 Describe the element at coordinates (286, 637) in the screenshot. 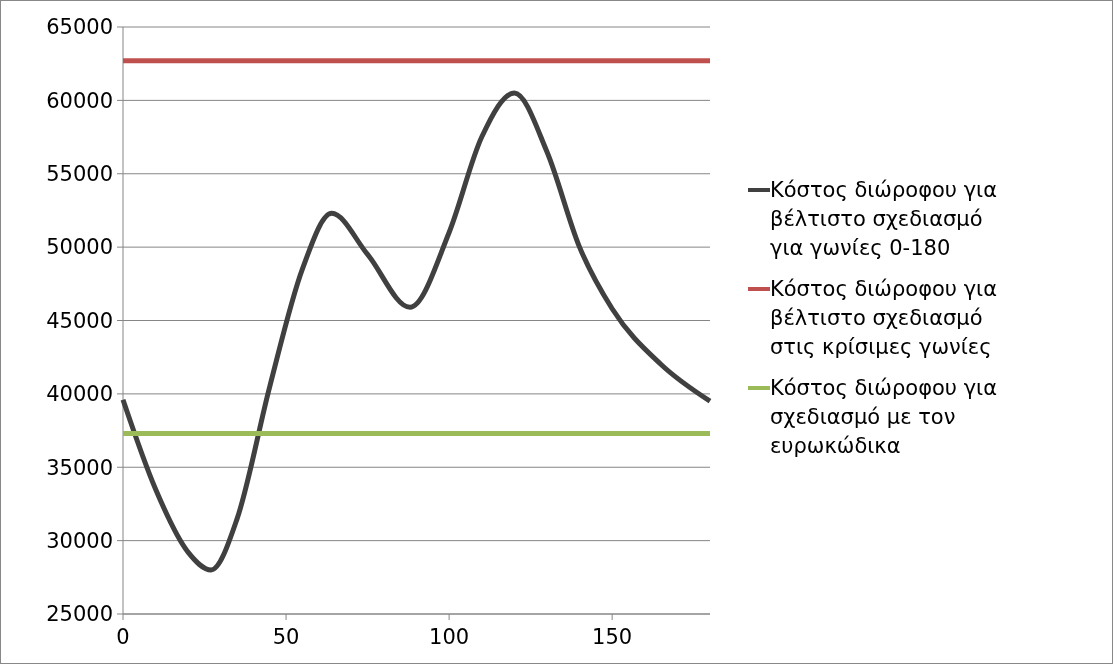

I see `x-tick-label: 50` at that location.